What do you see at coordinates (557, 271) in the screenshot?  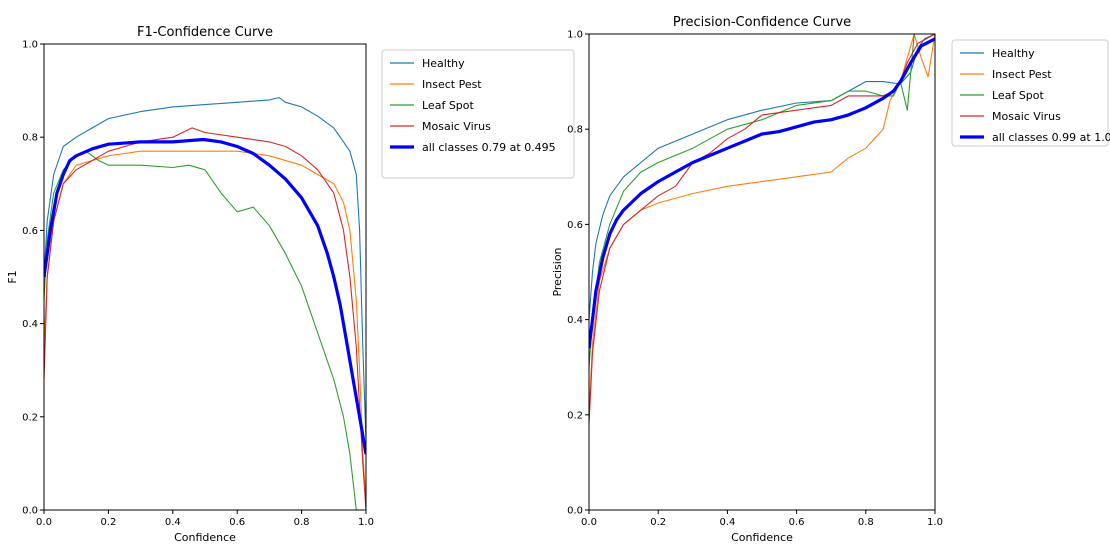 I see `y-axis-label: Precision` at bounding box center [557, 271].